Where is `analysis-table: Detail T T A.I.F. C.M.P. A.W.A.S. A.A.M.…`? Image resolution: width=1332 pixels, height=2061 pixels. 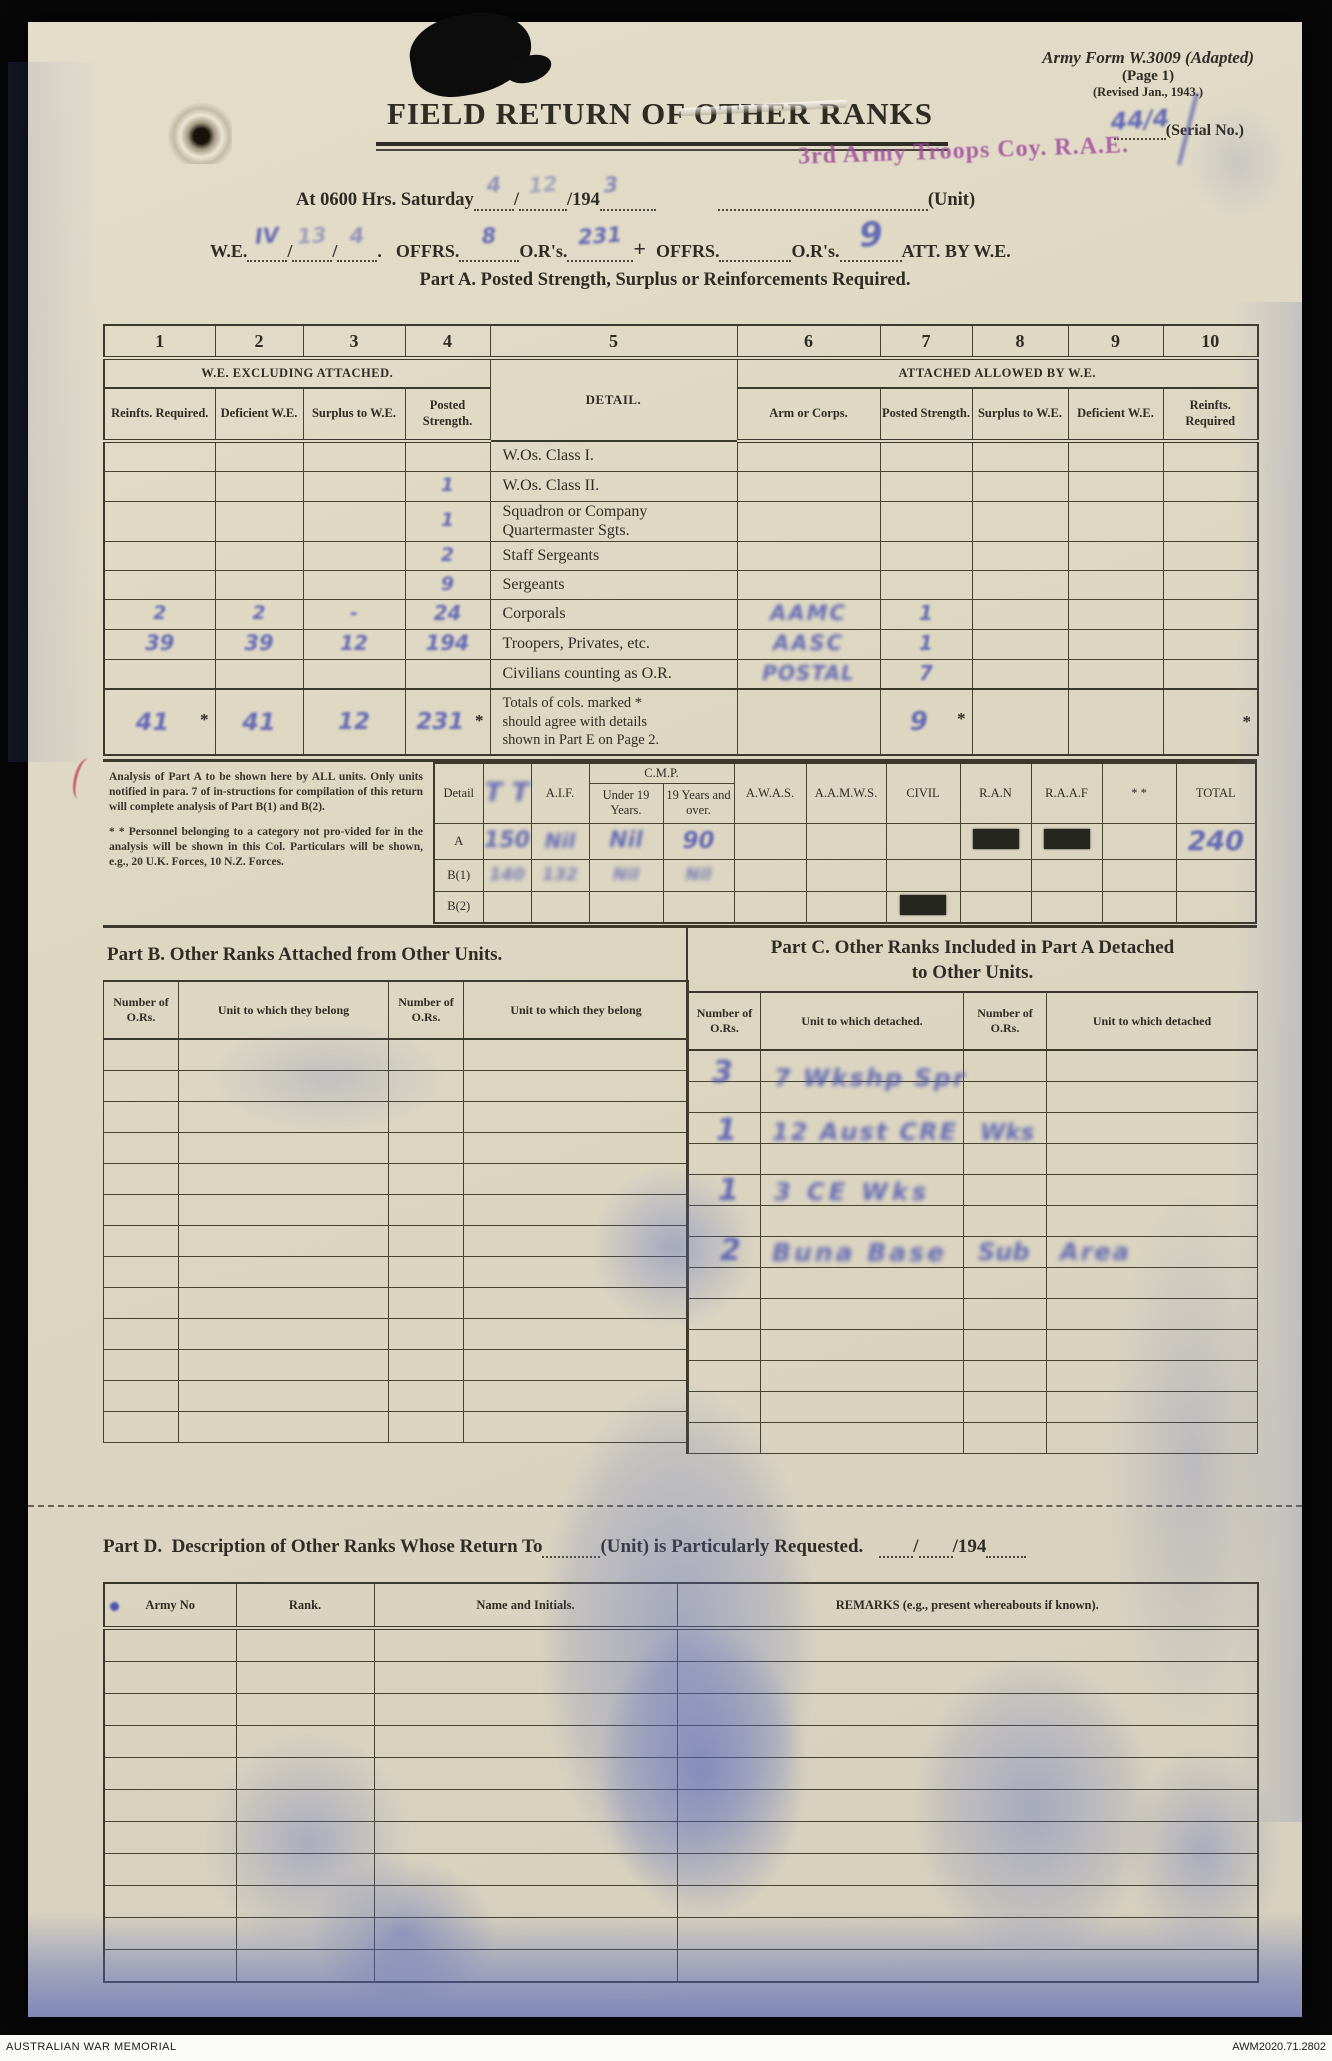
analysis-table: Detail T T A.I.F. C.M.P. A.W.A.S. A.A.M.… is located at coordinates (845, 843).